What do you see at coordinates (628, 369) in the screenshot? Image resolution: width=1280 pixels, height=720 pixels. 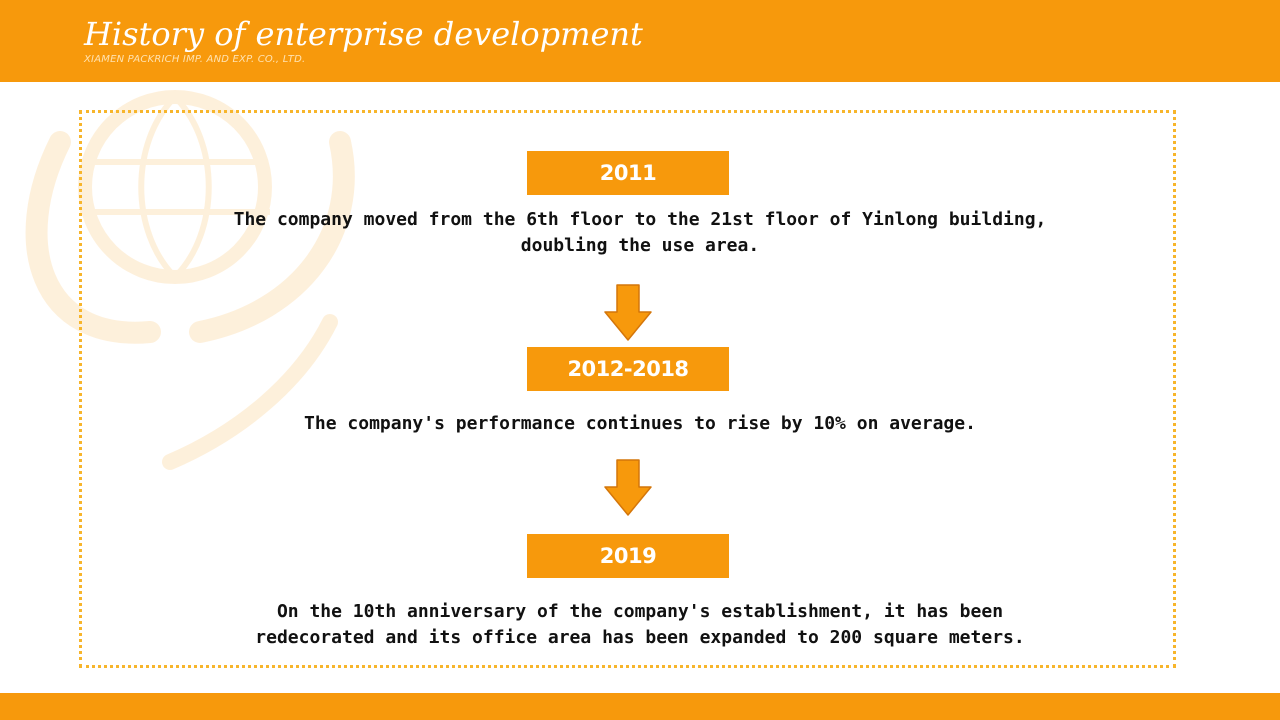 I see `milestone-year-2012-2018: 2012-2018` at bounding box center [628, 369].